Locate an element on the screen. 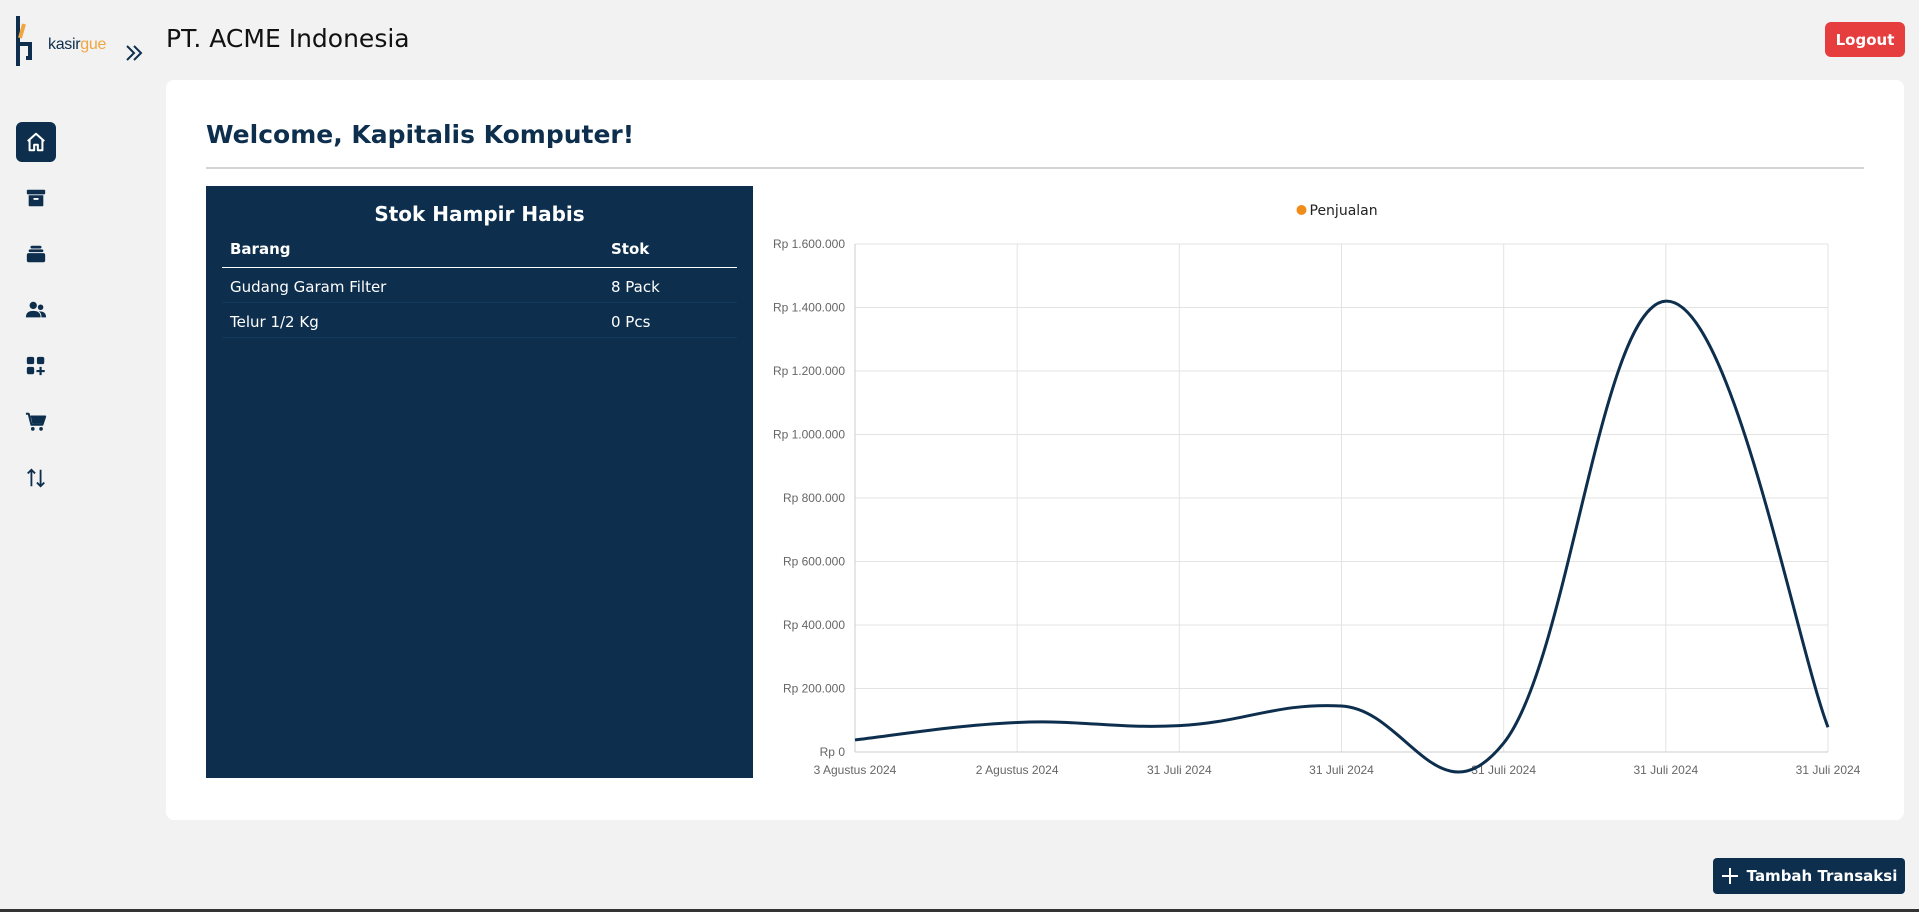 This screenshot has width=1919, height=912. cart-icon is located at coordinates (36, 421).